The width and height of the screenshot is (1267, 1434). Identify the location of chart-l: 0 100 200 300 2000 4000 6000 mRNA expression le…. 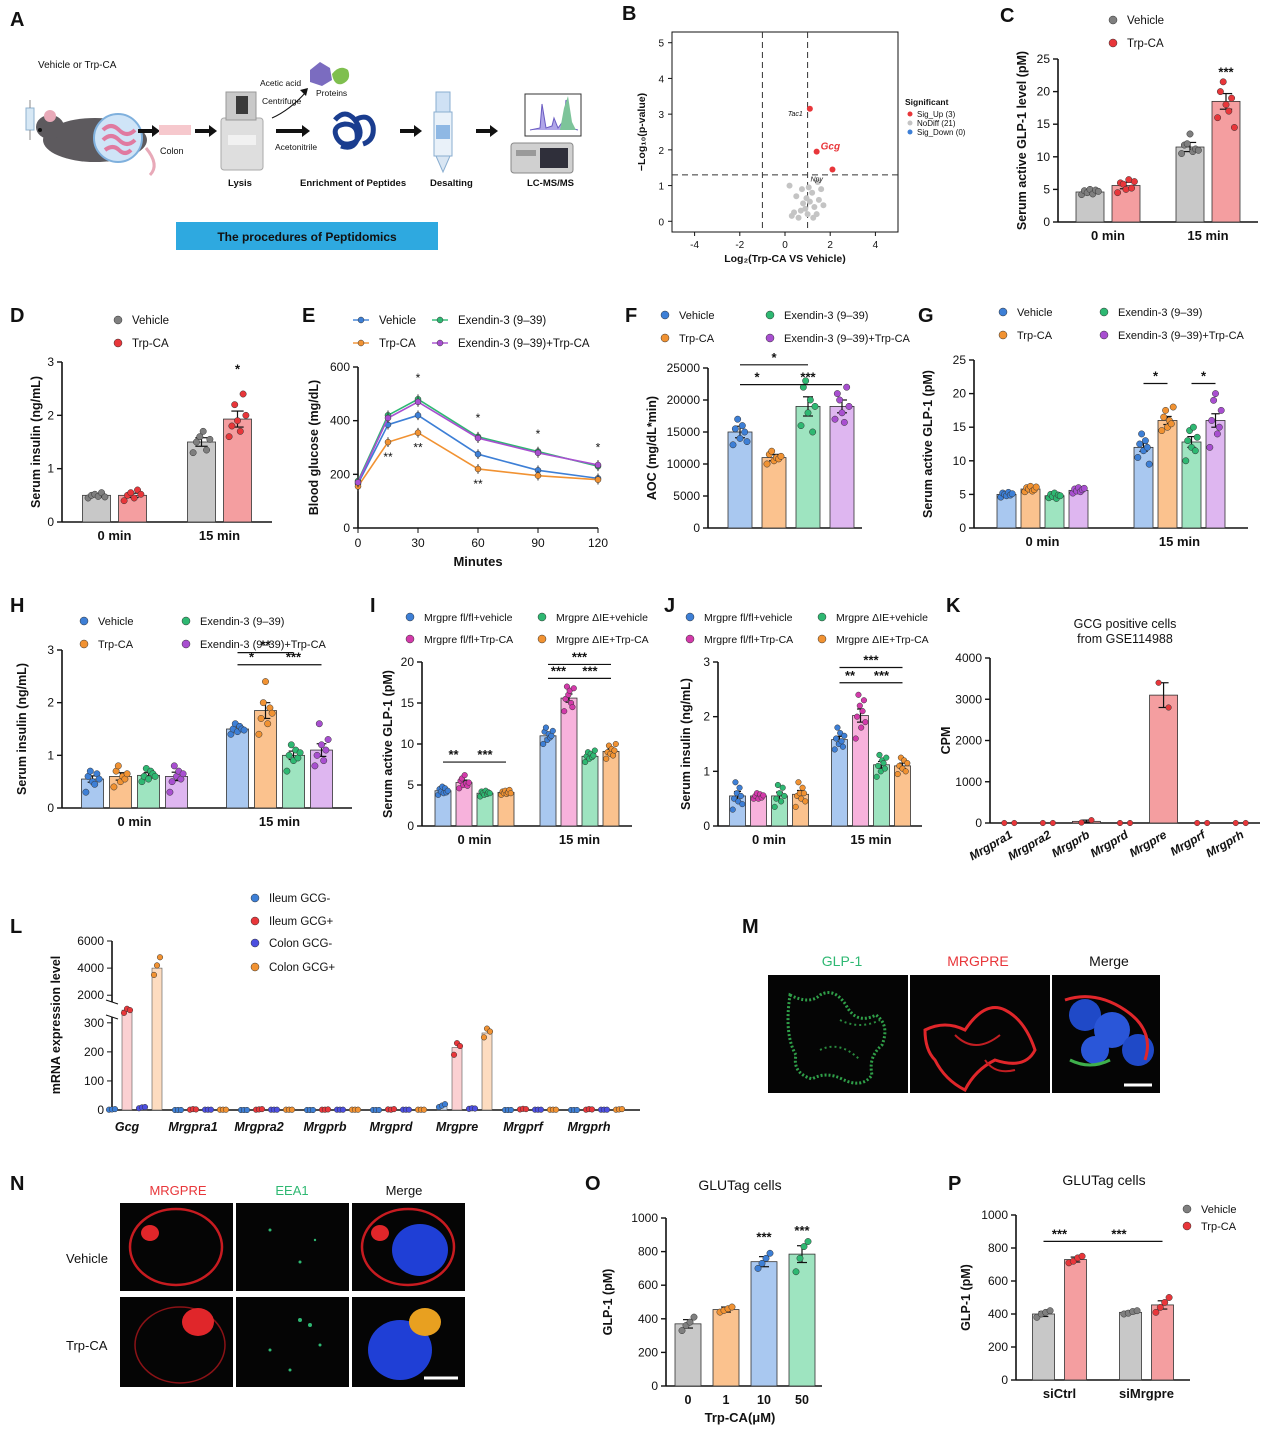
(344, 1013).